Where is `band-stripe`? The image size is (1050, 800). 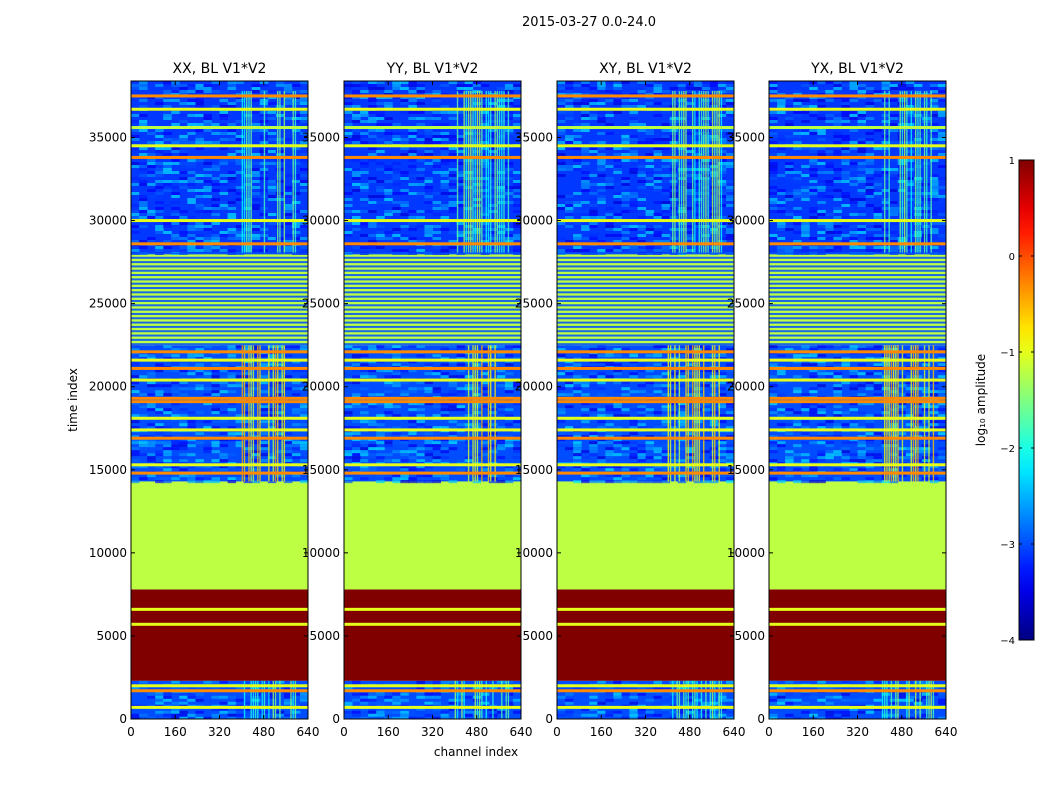 band-stripe is located at coordinates (219, 270).